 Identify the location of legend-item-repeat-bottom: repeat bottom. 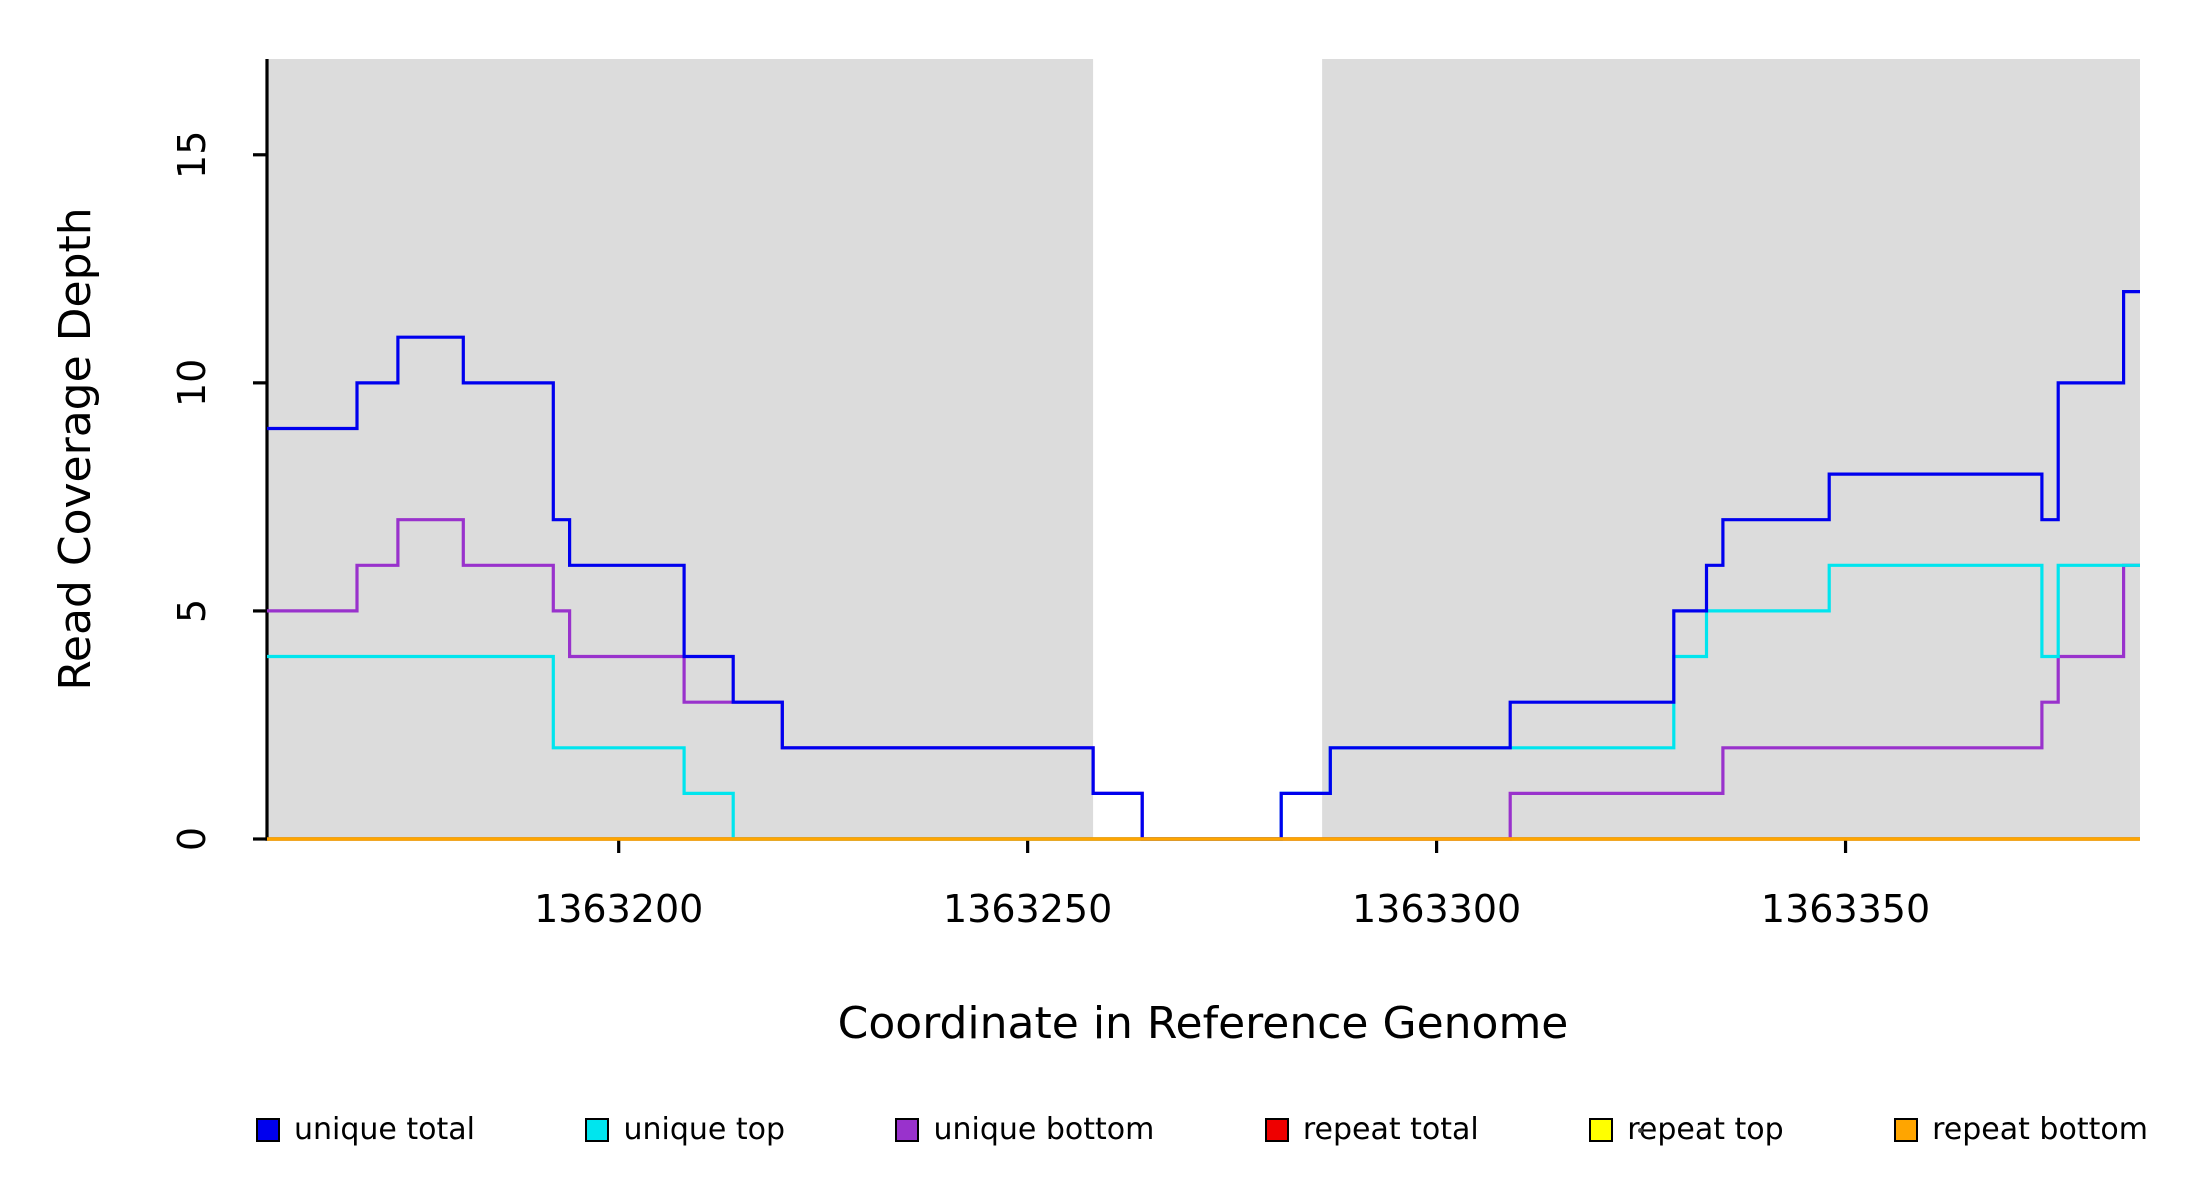
(2021, 1129).